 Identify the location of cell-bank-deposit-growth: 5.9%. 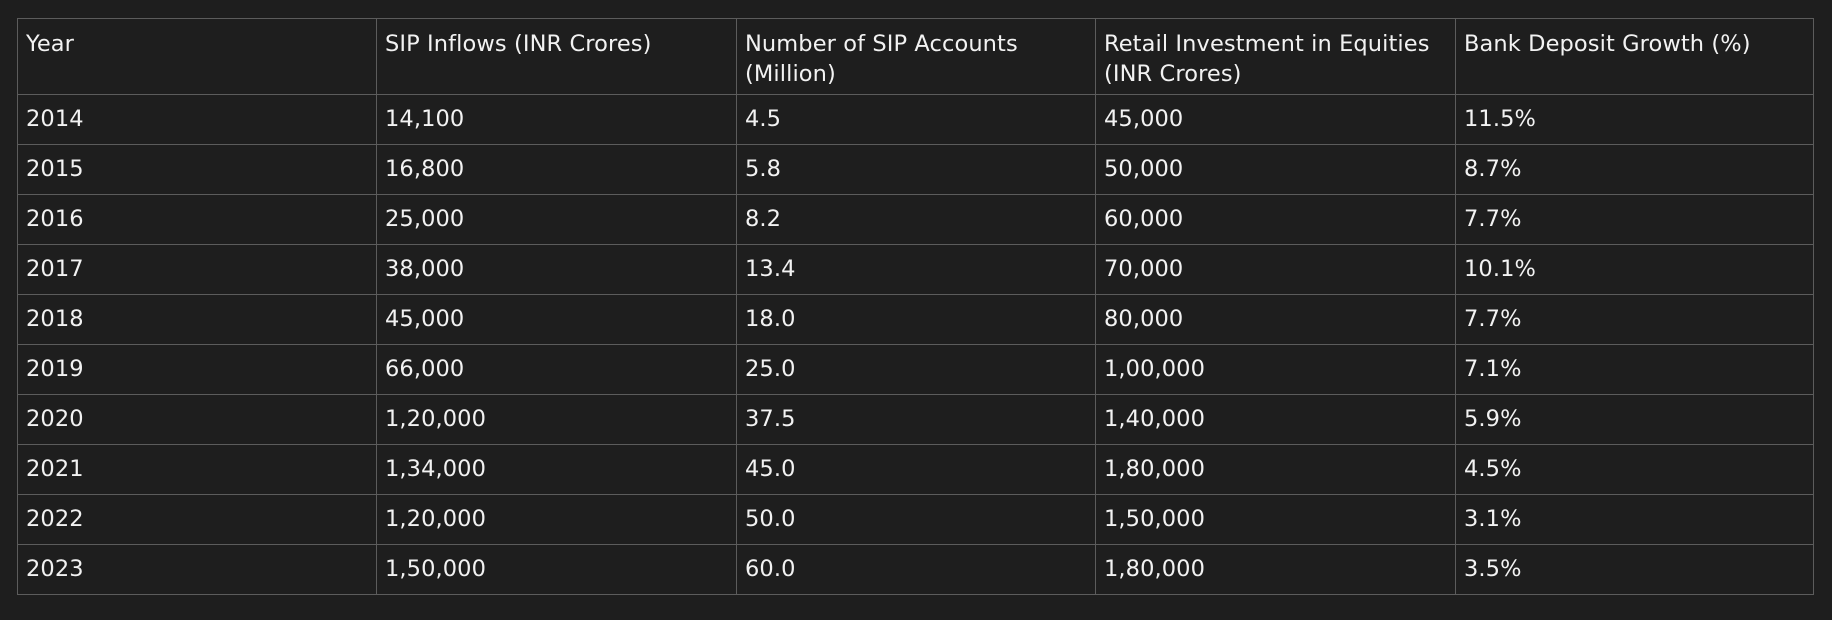
(1634, 419).